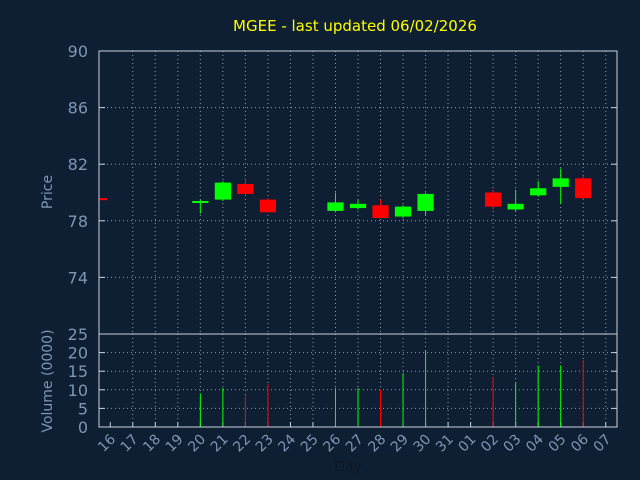 The height and width of the screenshot is (480, 640). What do you see at coordinates (48, 380) in the screenshot?
I see `volume-axis-label: Volume (0000)` at bounding box center [48, 380].